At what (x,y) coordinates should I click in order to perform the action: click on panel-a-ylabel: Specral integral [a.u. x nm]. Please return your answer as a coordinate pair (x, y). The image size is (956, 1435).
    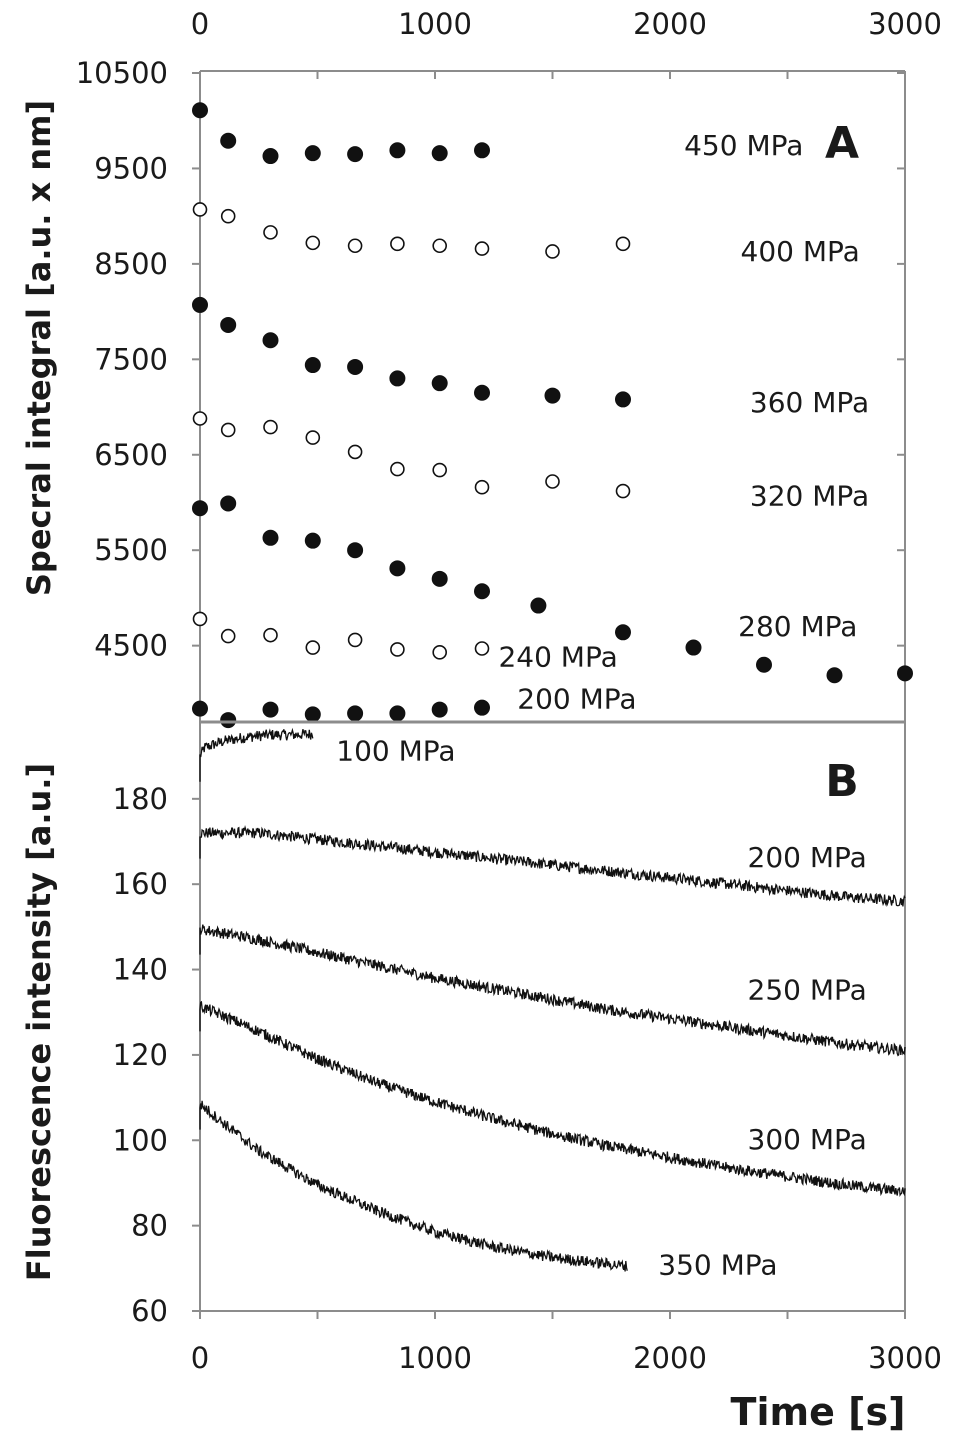
    Looking at the image, I should click on (39, 348).